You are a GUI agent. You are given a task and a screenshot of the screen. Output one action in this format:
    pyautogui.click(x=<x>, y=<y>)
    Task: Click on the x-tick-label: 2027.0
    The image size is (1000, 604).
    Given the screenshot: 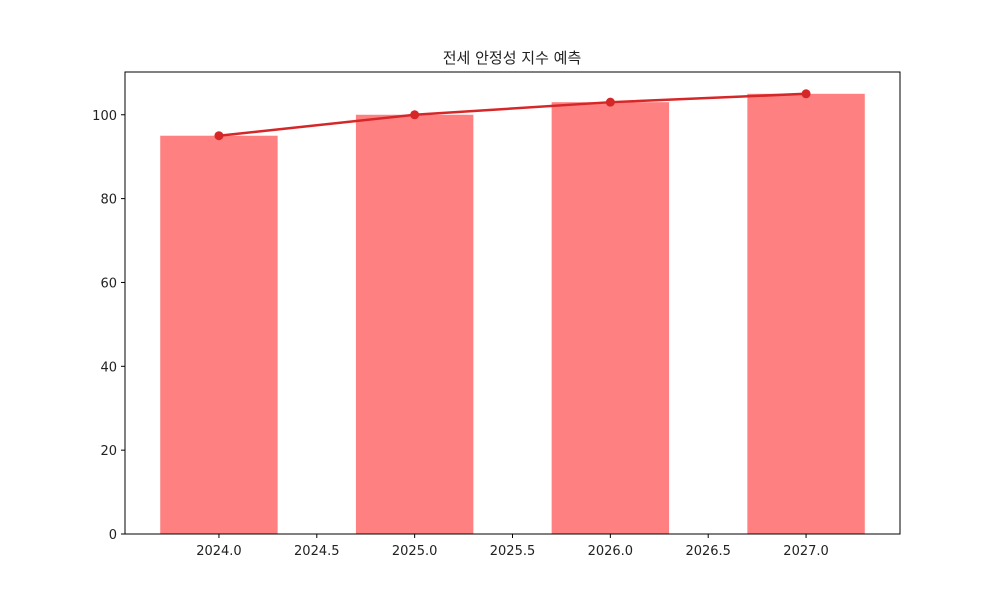 What is the action you would take?
    pyautogui.click(x=806, y=551)
    